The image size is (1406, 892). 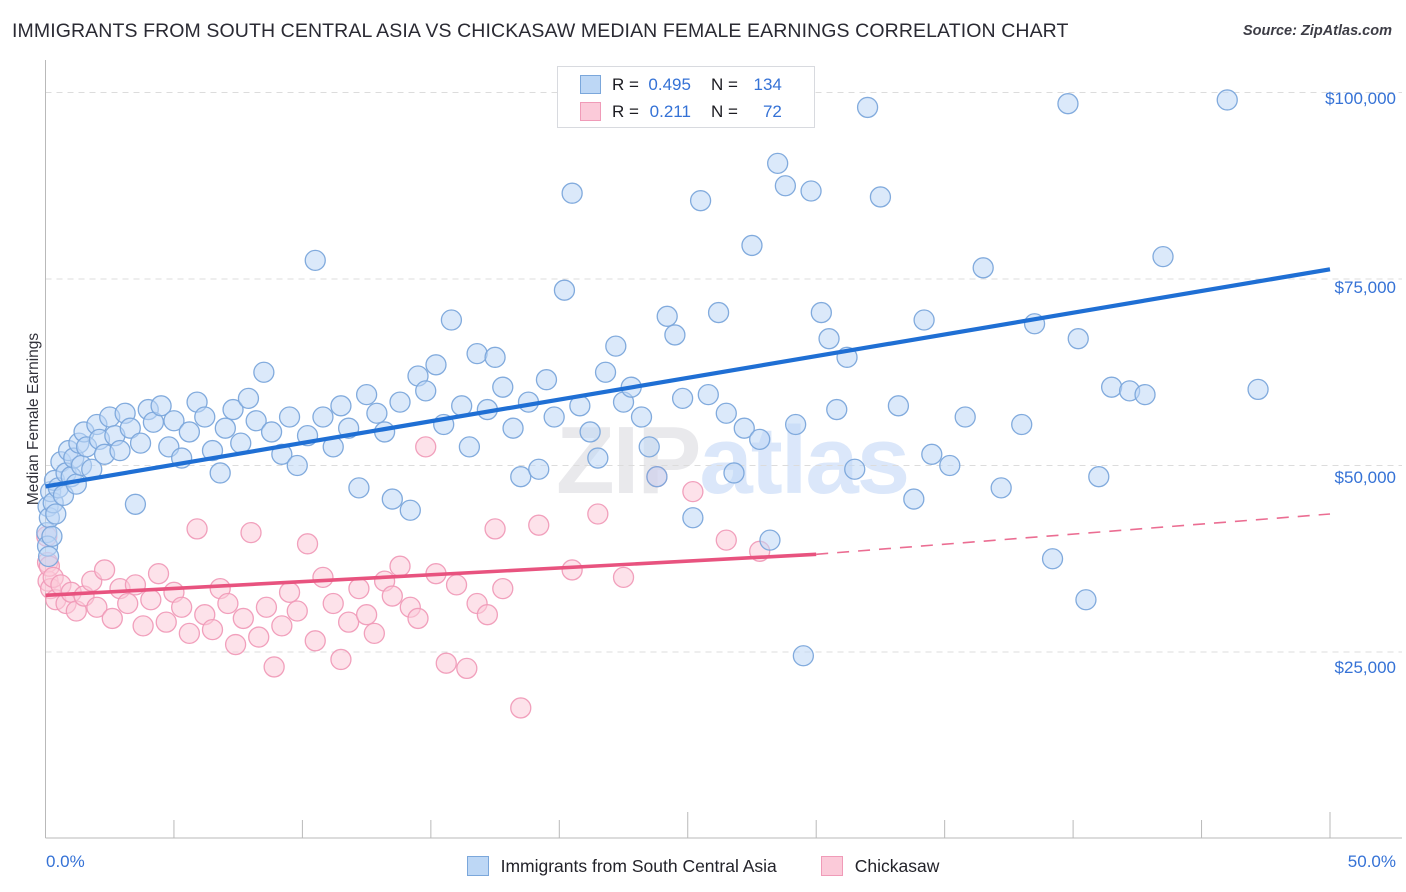 I want to click on r-value-immigrants: 0.495, so click(x=669, y=84).